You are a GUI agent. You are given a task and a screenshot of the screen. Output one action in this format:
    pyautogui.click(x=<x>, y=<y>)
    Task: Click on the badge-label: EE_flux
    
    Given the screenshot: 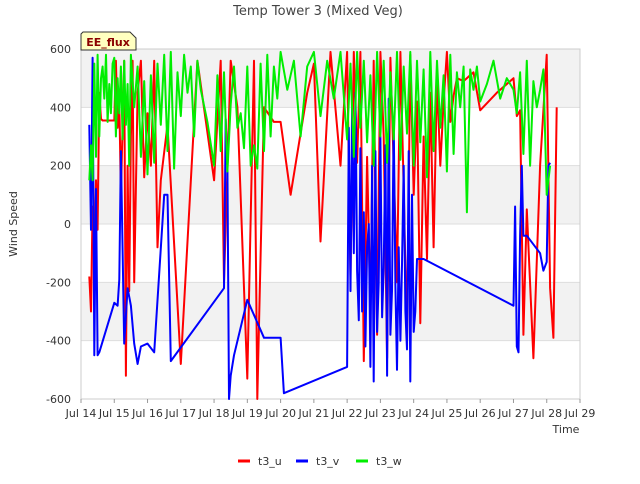 What is the action you would take?
    pyautogui.click(x=108, y=42)
    